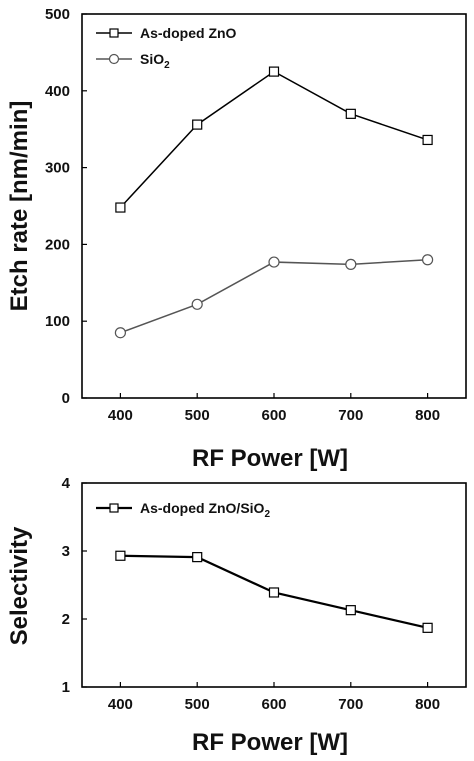 This screenshot has width=474, height=761. I want to click on etch-rate-legend: As-doped ZnO SiO2, so click(166, 48).